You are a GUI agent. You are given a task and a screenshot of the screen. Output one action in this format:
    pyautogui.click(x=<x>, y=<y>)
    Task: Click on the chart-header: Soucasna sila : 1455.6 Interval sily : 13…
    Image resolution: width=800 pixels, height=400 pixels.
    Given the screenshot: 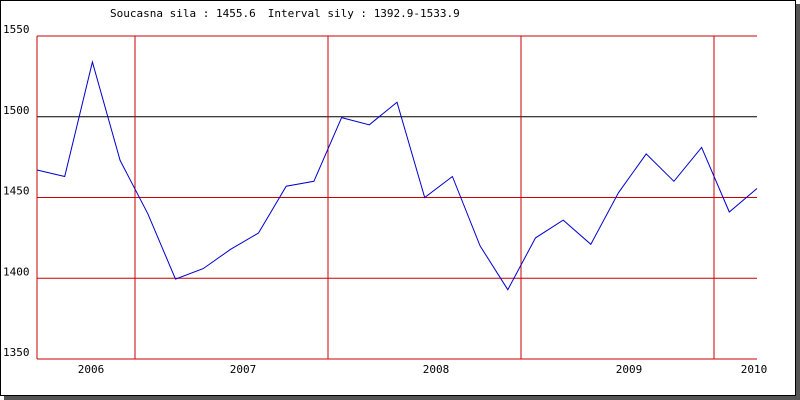 What is the action you would take?
    pyautogui.click(x=285, y=13)
    